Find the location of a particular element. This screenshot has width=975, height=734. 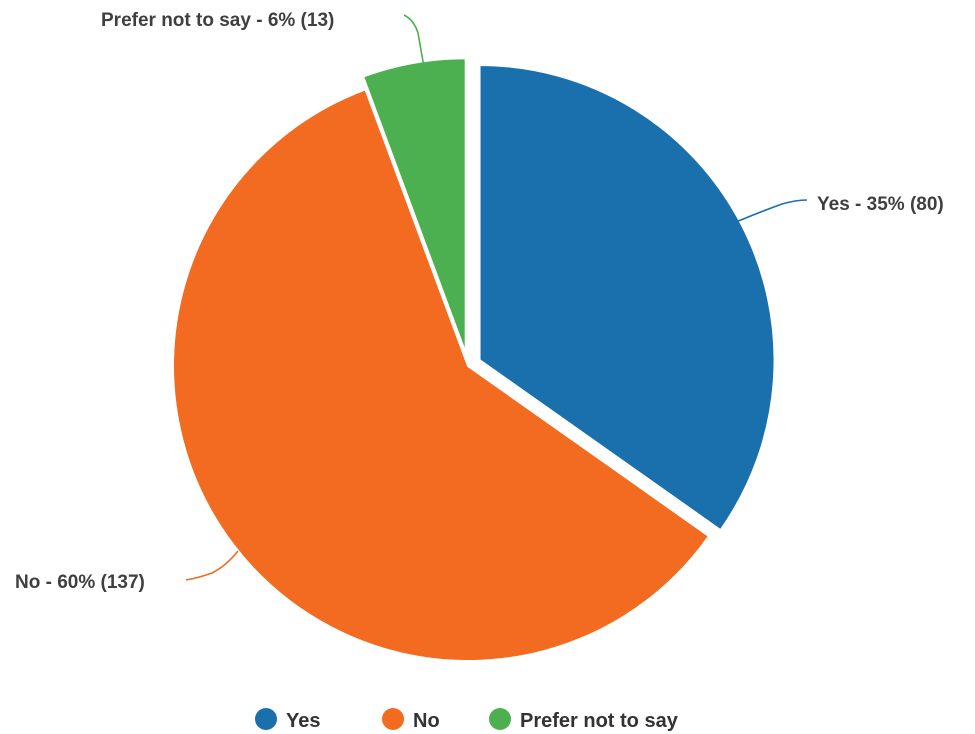

legend-item-prefer-not-to-say: Prefer not to say is located at coordinates (584, 720).